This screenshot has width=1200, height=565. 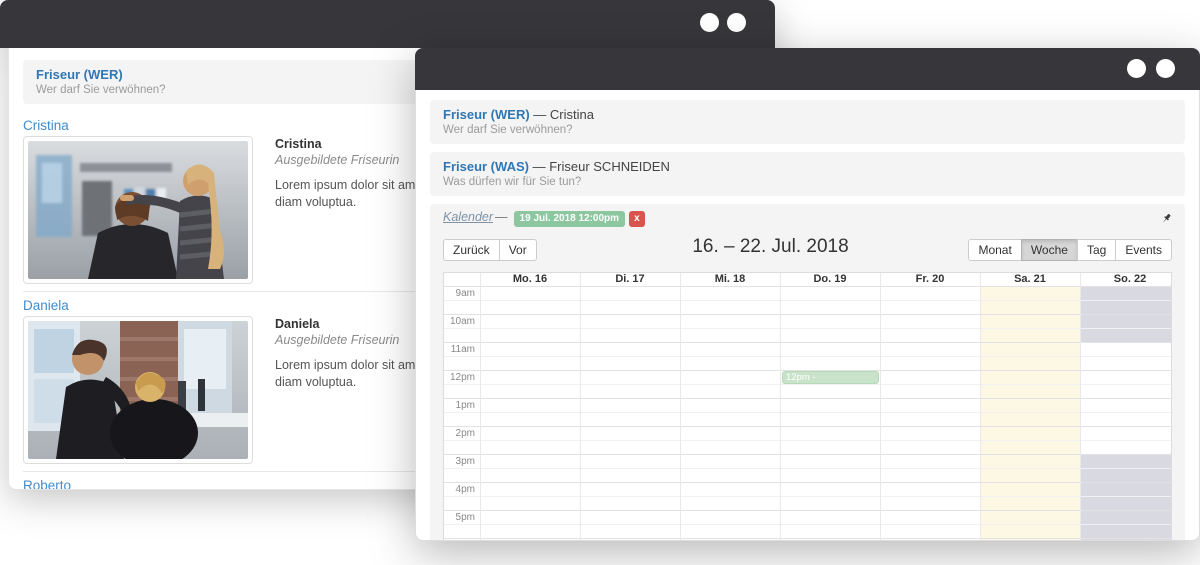 I want to click on step-was-subtitle: Was dürfen wir für Sie tun?, so click(x=512, y=182).